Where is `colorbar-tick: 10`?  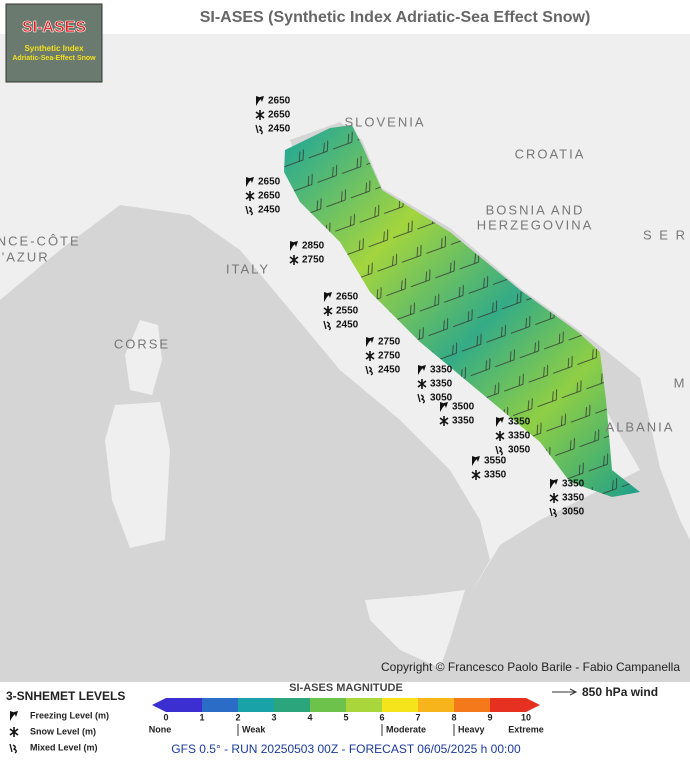
colorbar-tick: 10 is located at coordinates (526, 717).